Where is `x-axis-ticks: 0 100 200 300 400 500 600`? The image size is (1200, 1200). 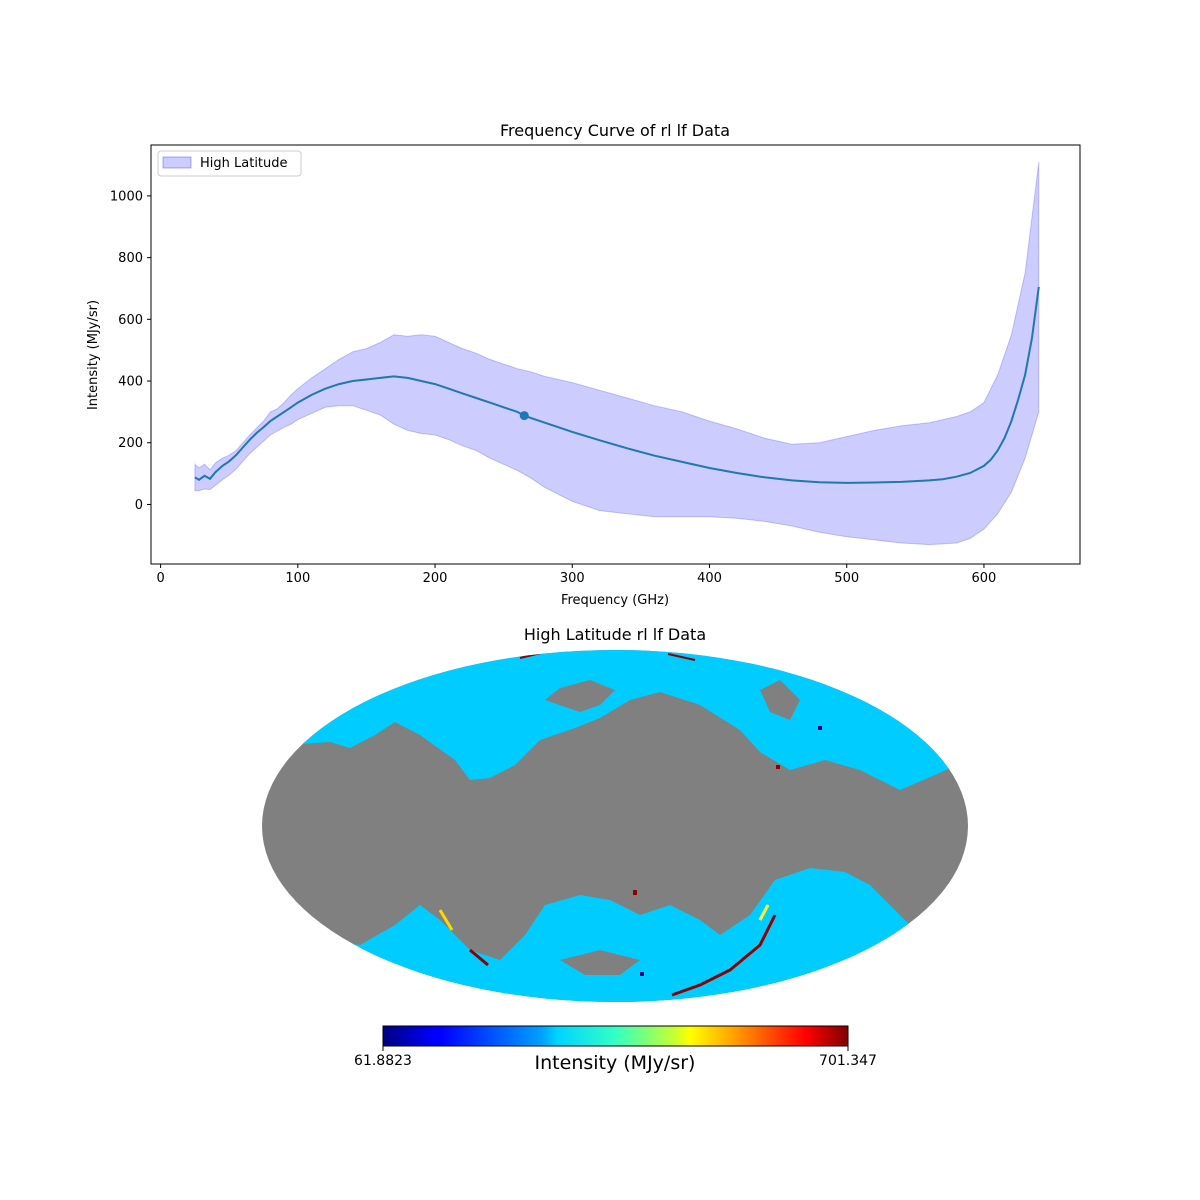 x-axis-ticks: 0 100 200 300 400 500 600 is located at coordinates (576, 575).